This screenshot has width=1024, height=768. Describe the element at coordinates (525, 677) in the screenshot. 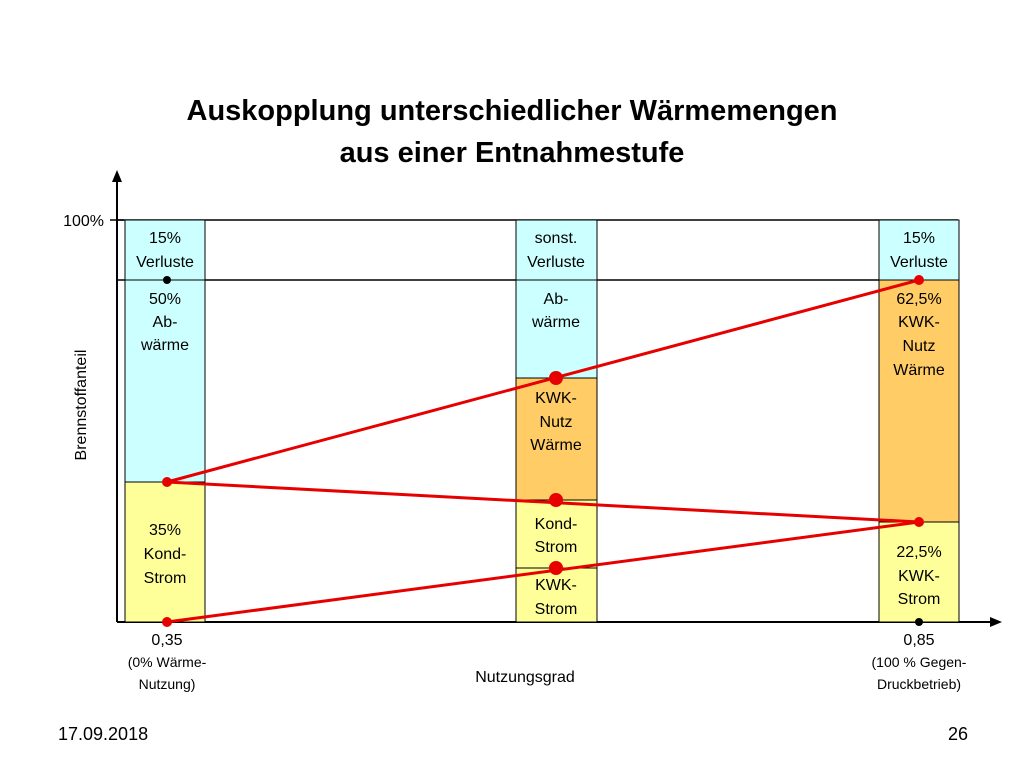

I see `x-axis-label: Nutzungsgrad` at that location.